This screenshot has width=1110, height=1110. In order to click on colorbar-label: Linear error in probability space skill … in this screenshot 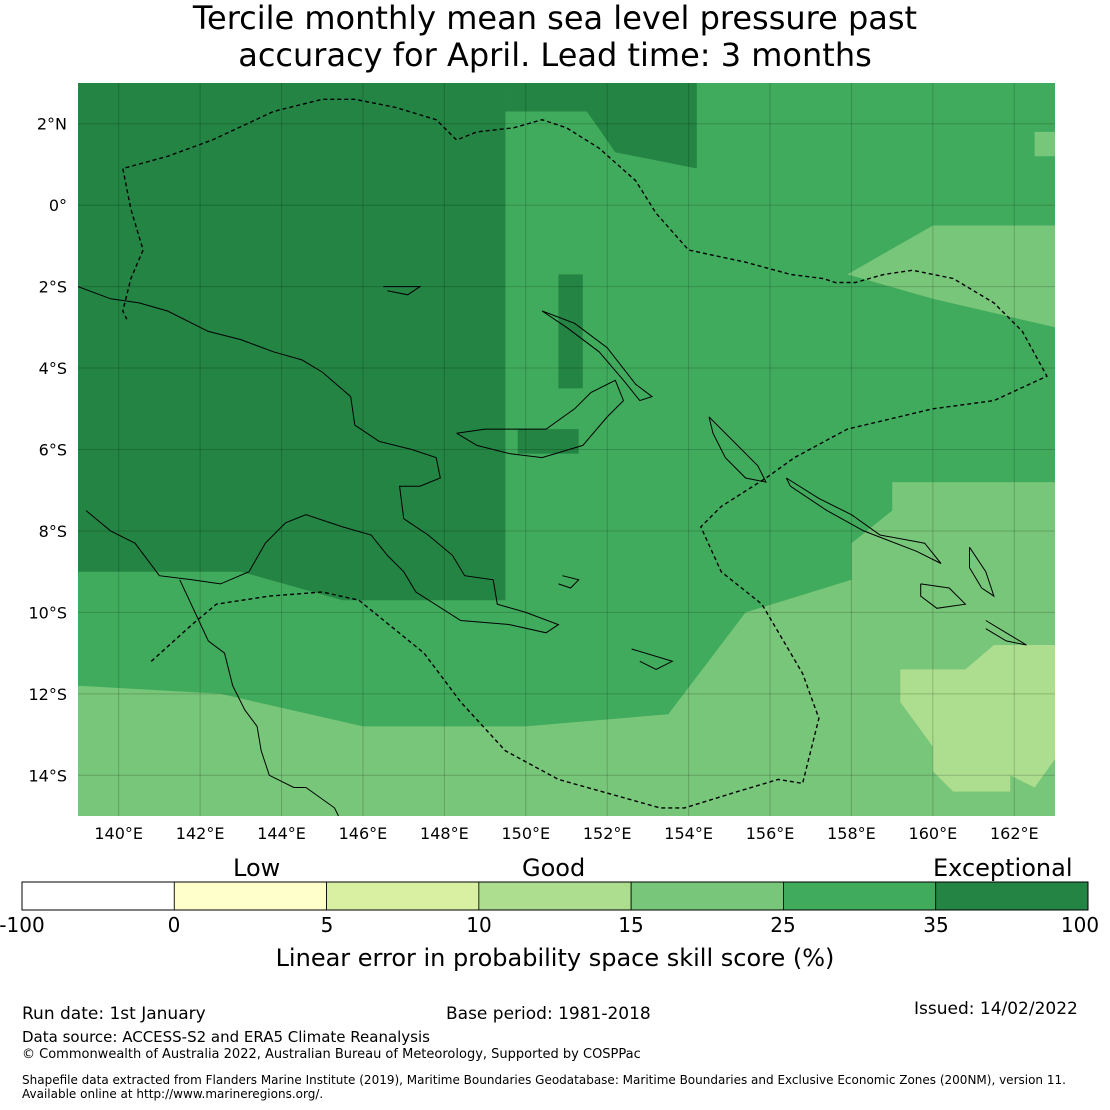, I will do `click(555, 958)`.